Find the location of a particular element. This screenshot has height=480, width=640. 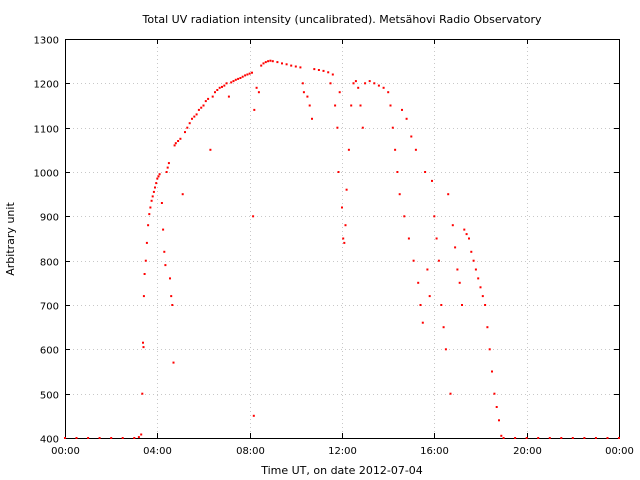

y-tick-label: 500 is located at coordinates (49, 396).